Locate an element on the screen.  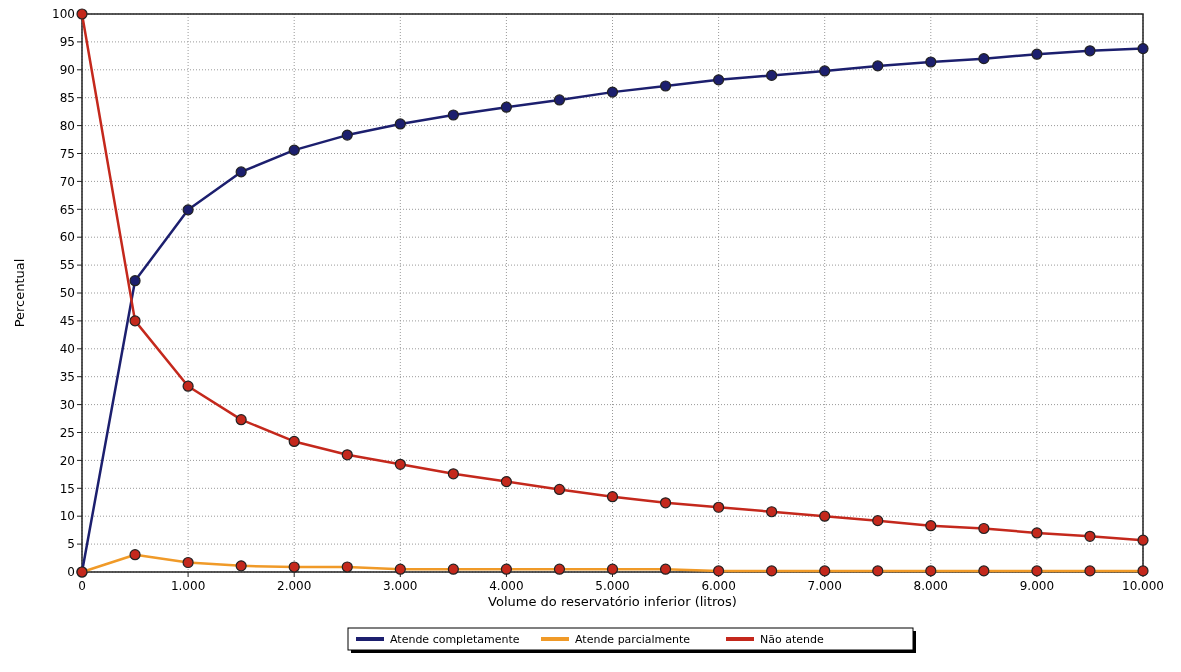
y-tick-label: 35 is located at coordinates (67, 376).